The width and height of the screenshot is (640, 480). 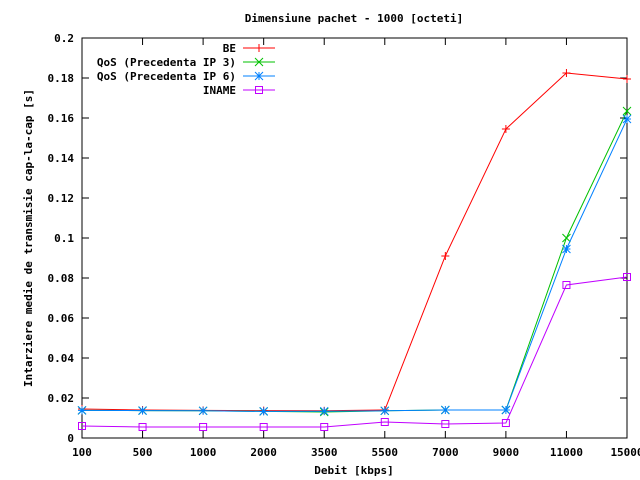 What do you see at coordinates (445, 452) in the screenshot?
I see `x-tick-label: 7000` at bounding box center [445, 452].